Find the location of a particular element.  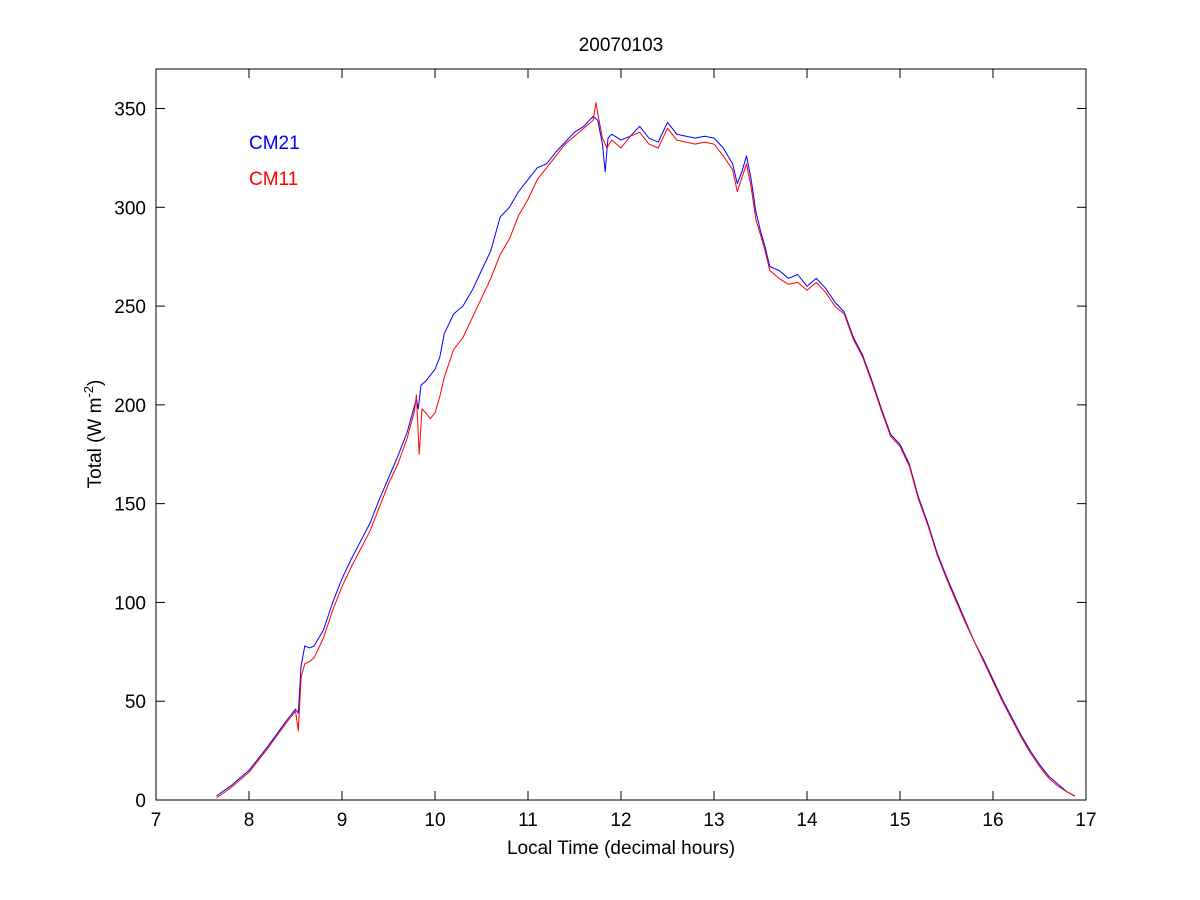

x-tick-label: 12 is located at coordinates (620, 820).